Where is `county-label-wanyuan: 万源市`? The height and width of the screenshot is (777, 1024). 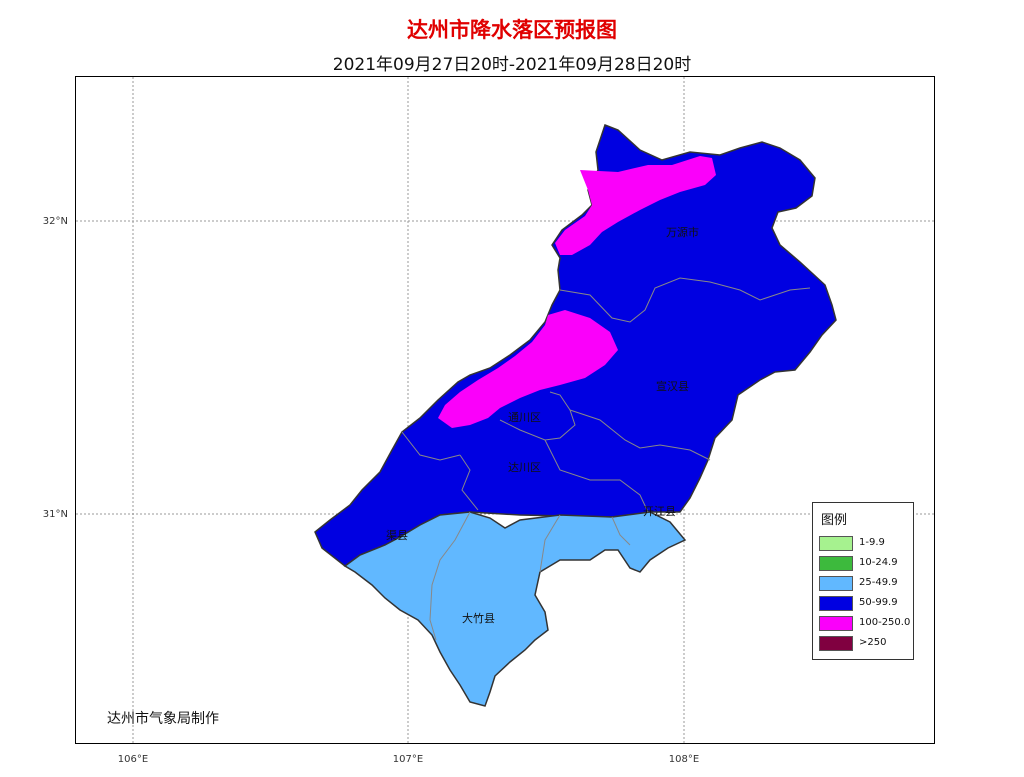 county-label-wanyuan: 万源市 is located at coordinates (682, 232).